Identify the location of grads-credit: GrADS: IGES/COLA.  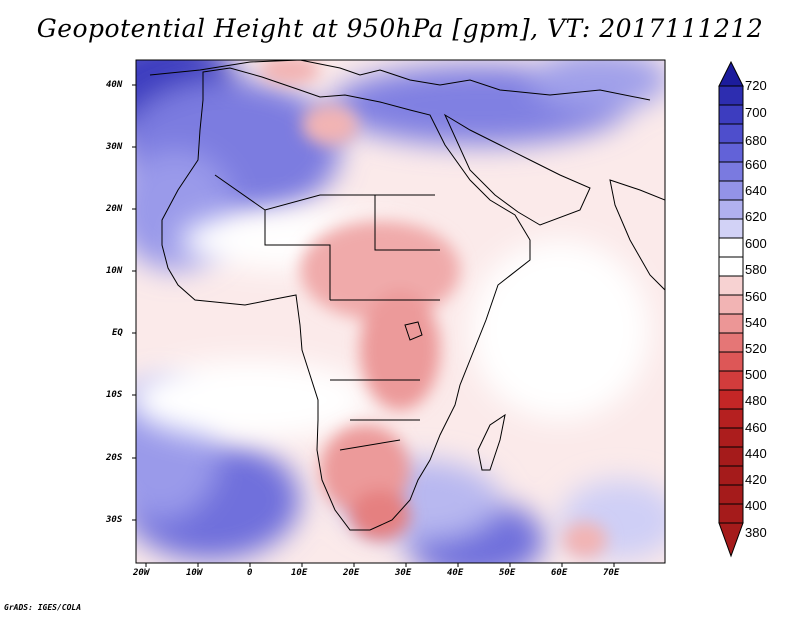
(43, 607).